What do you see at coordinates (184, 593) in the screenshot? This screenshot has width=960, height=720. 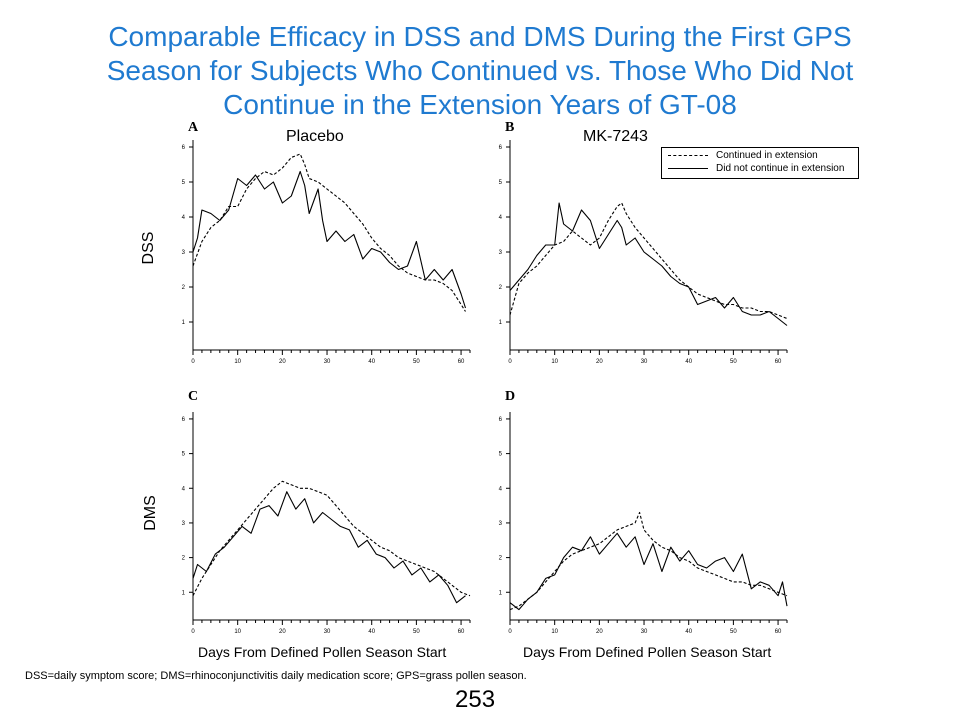 I see `y-tick-label-c: 1` at bounding box center [184, 593].